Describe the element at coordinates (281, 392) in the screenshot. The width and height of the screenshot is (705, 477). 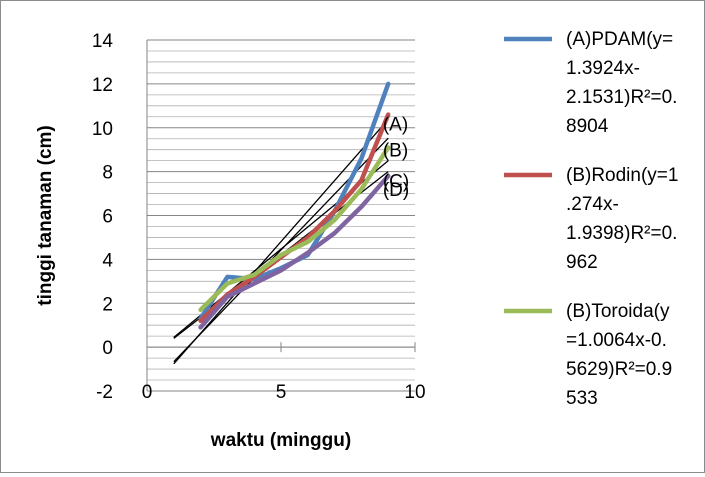
I see `x-tick-label: 5` at that location.